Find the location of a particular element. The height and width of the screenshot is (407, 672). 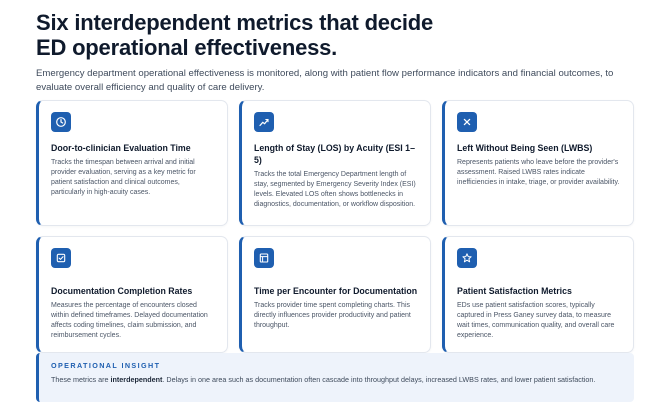

document-icon is located at coordinates (264, 258).